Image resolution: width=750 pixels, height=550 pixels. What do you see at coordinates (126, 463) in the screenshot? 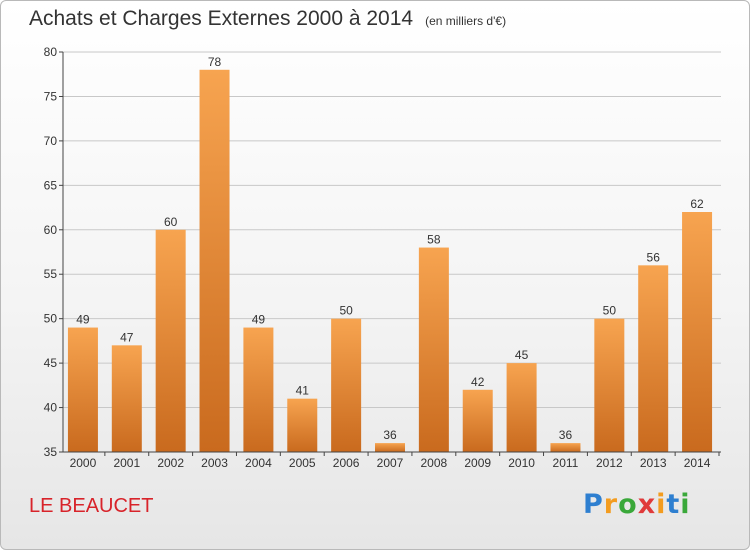
I see `x-tick-label: 2001` at bounding box center [126, 463].